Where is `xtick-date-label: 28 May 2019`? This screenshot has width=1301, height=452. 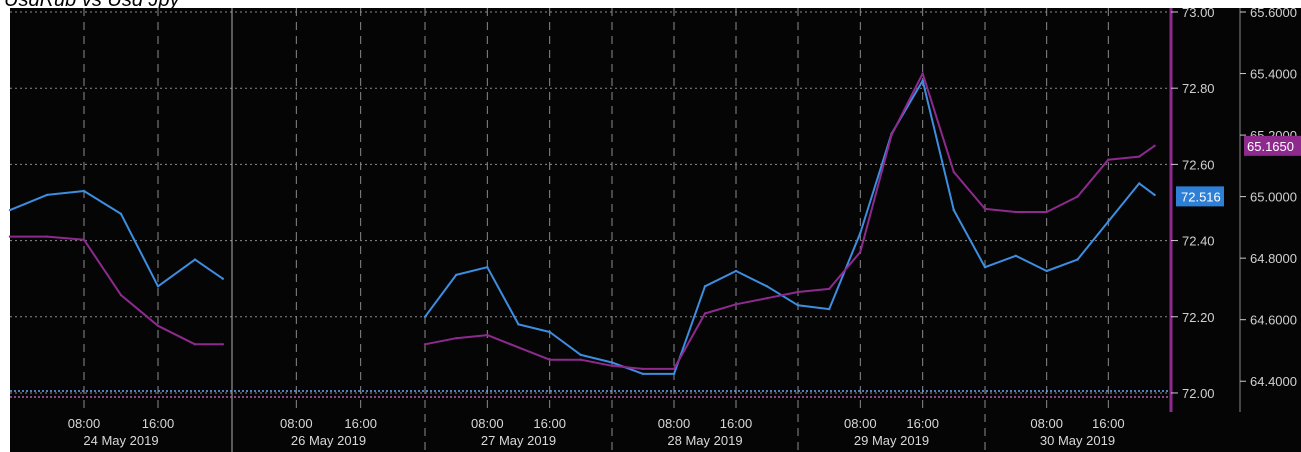 xtick-date-label: 28 May 2019 is located at coordinates (704, 440).